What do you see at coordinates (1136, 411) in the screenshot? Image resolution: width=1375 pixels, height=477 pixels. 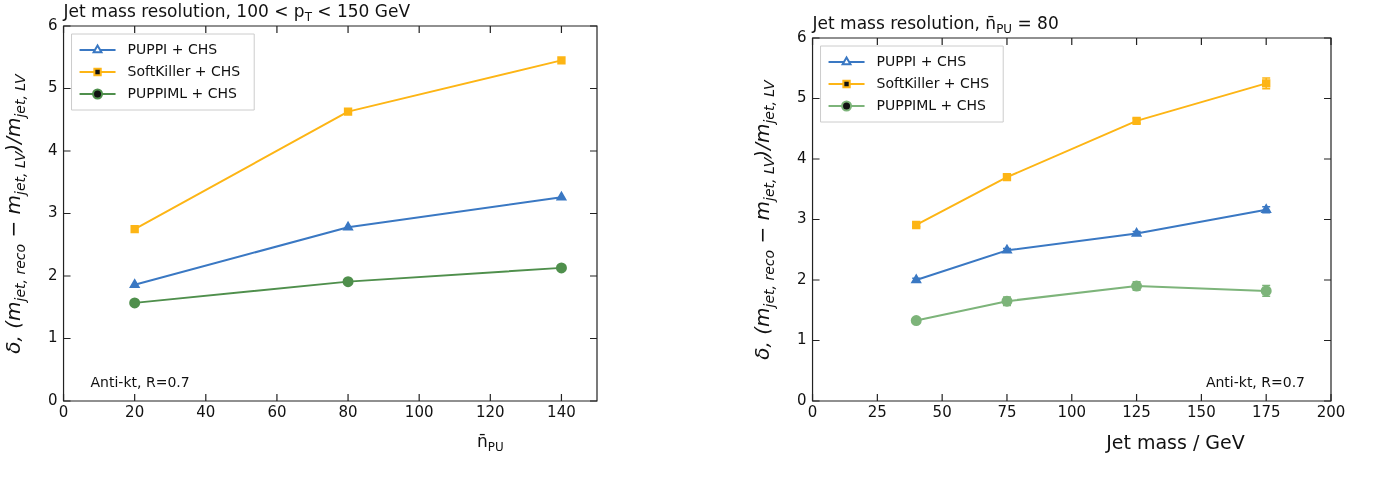 I see `x-tick-label: 125` at bounding box center [1136, 411].